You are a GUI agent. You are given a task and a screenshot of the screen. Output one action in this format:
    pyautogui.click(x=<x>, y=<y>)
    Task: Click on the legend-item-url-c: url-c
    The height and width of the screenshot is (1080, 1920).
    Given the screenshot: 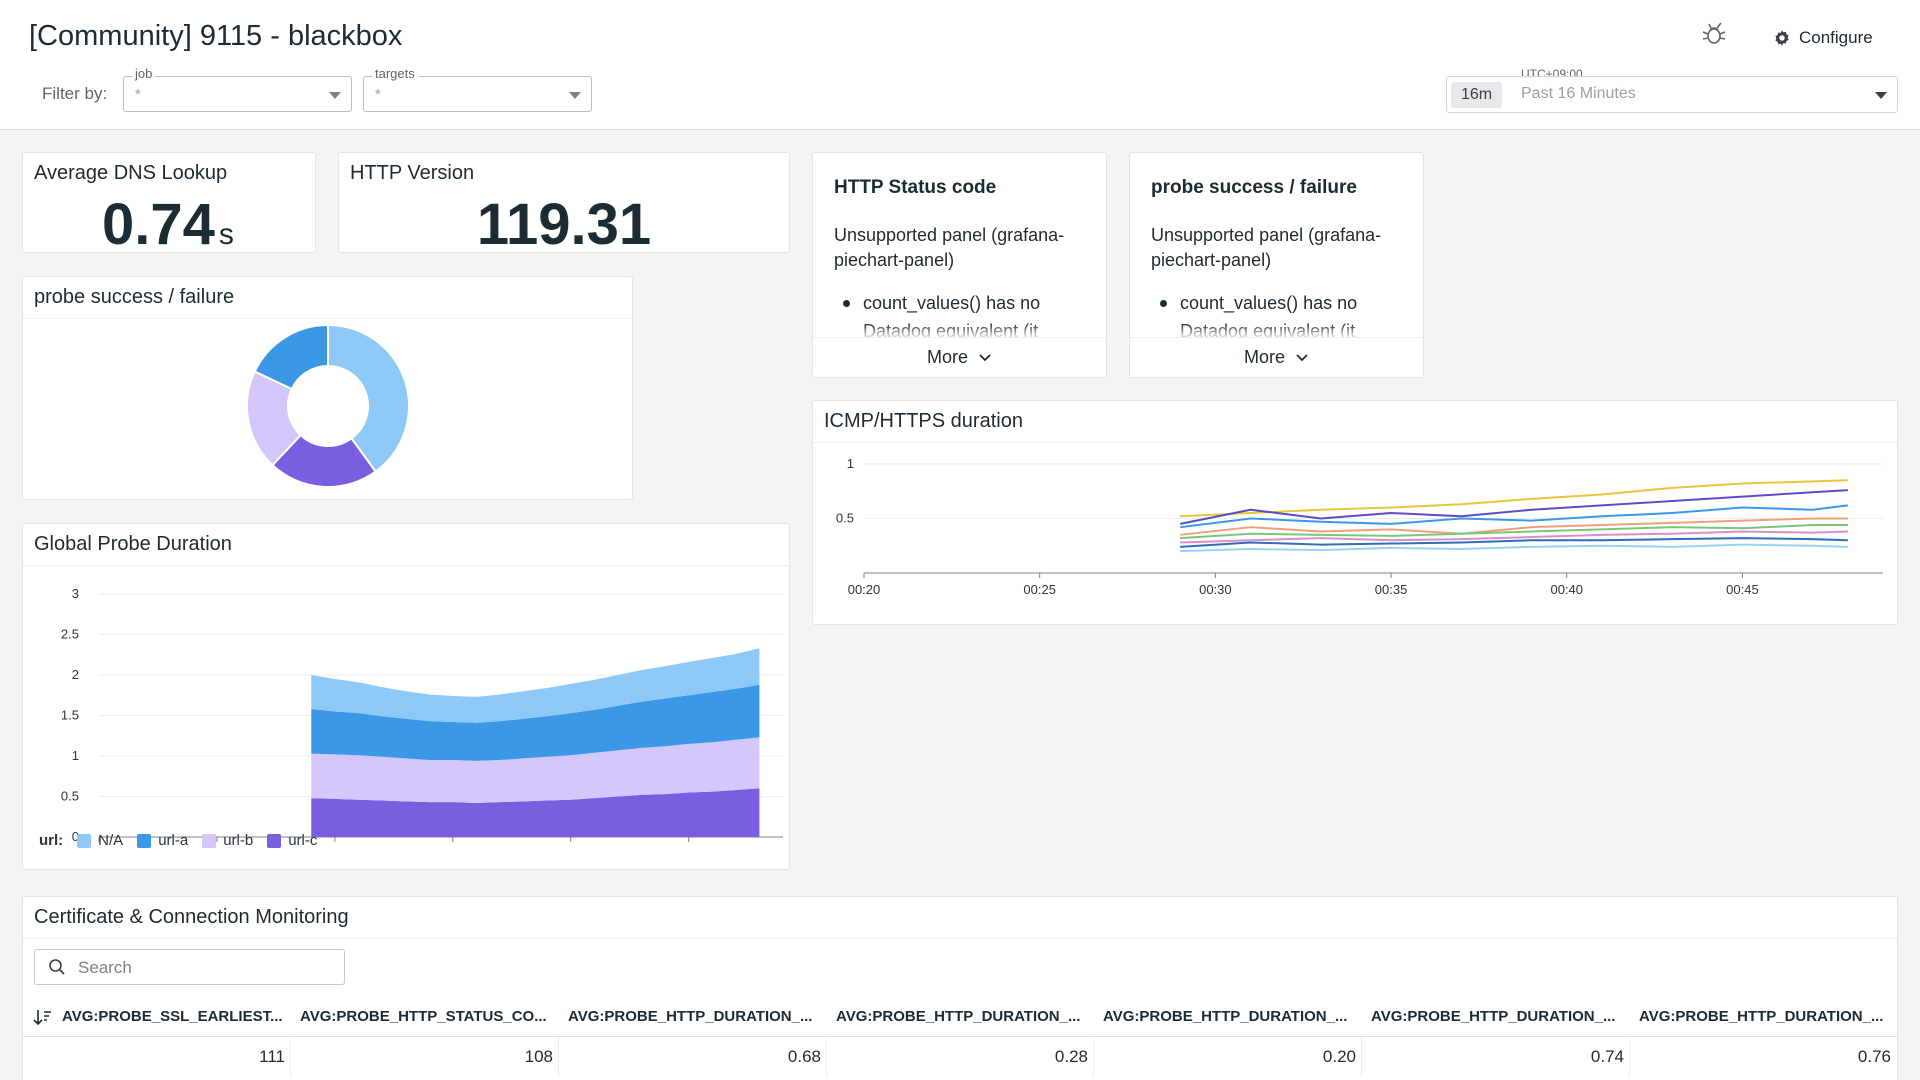 What is the action you would take?
    pyautogui.click(x=292, y=840)
    